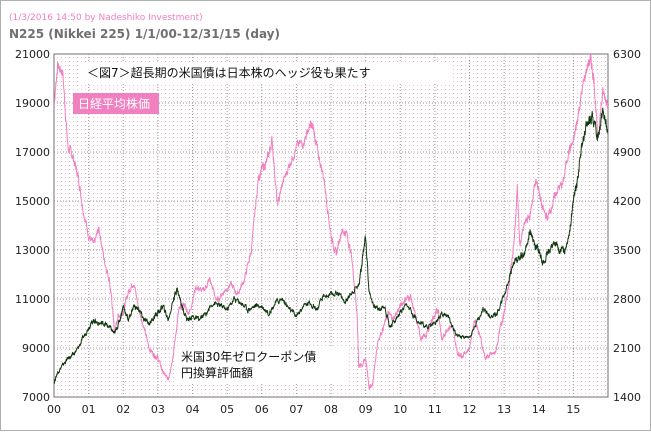 This screenshot has width=651, height=432. What do you see at coordinates (32, 299) in the screenshot?
I see `left-tick-label: 11000` at bounding box center [32, 299].